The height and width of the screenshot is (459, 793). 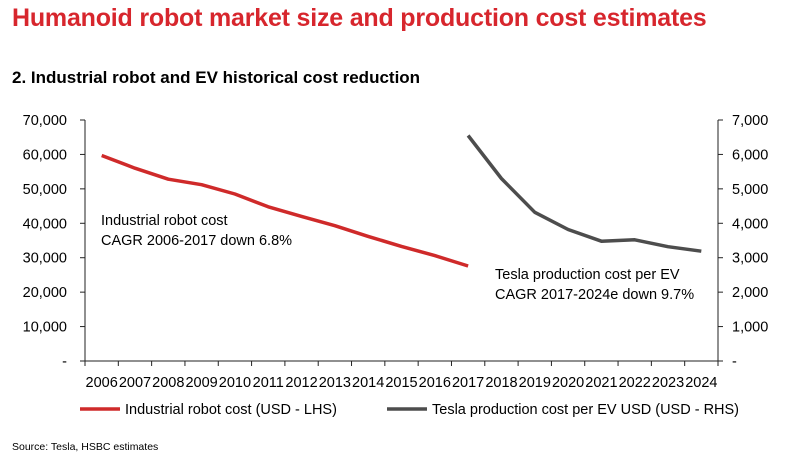 What do you see at coordinates (601, 383) in the screenshot?
I see `x-tick-label: 2021` at bounding box center [601, 383].